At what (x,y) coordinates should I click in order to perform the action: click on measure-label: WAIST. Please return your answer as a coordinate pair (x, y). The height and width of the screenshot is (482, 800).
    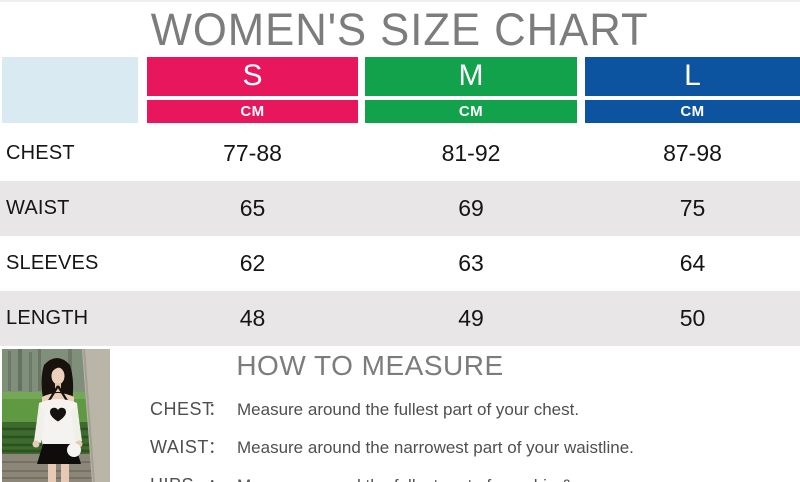
    Looking at the image, I should click on (179, 447).